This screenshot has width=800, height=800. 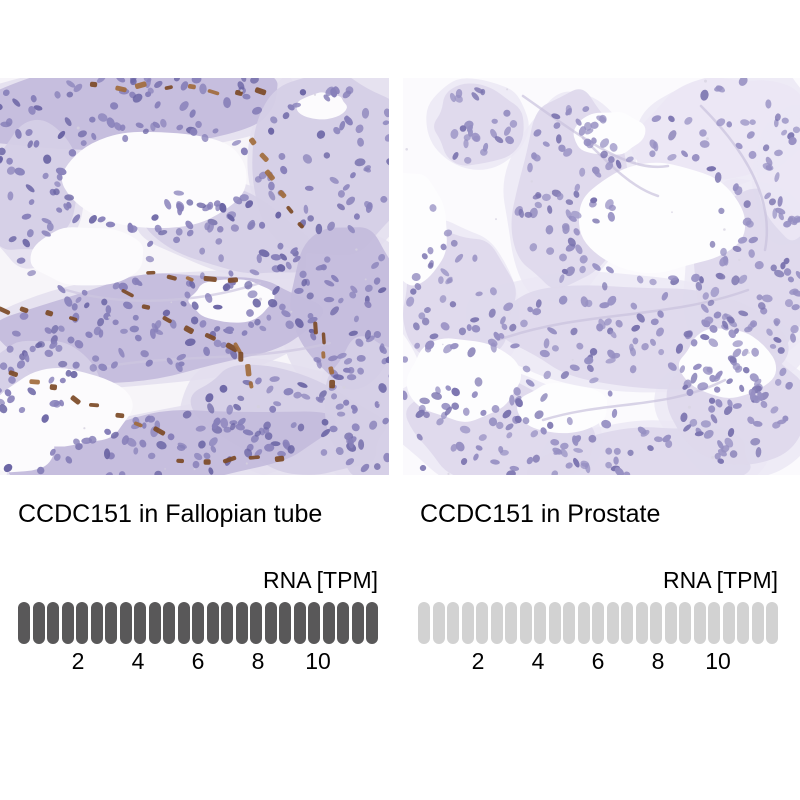 I want to click on rna-expression-scale-prostate: RNA [TPM] 2 4 6 8 10, so click(x=598, y=622).